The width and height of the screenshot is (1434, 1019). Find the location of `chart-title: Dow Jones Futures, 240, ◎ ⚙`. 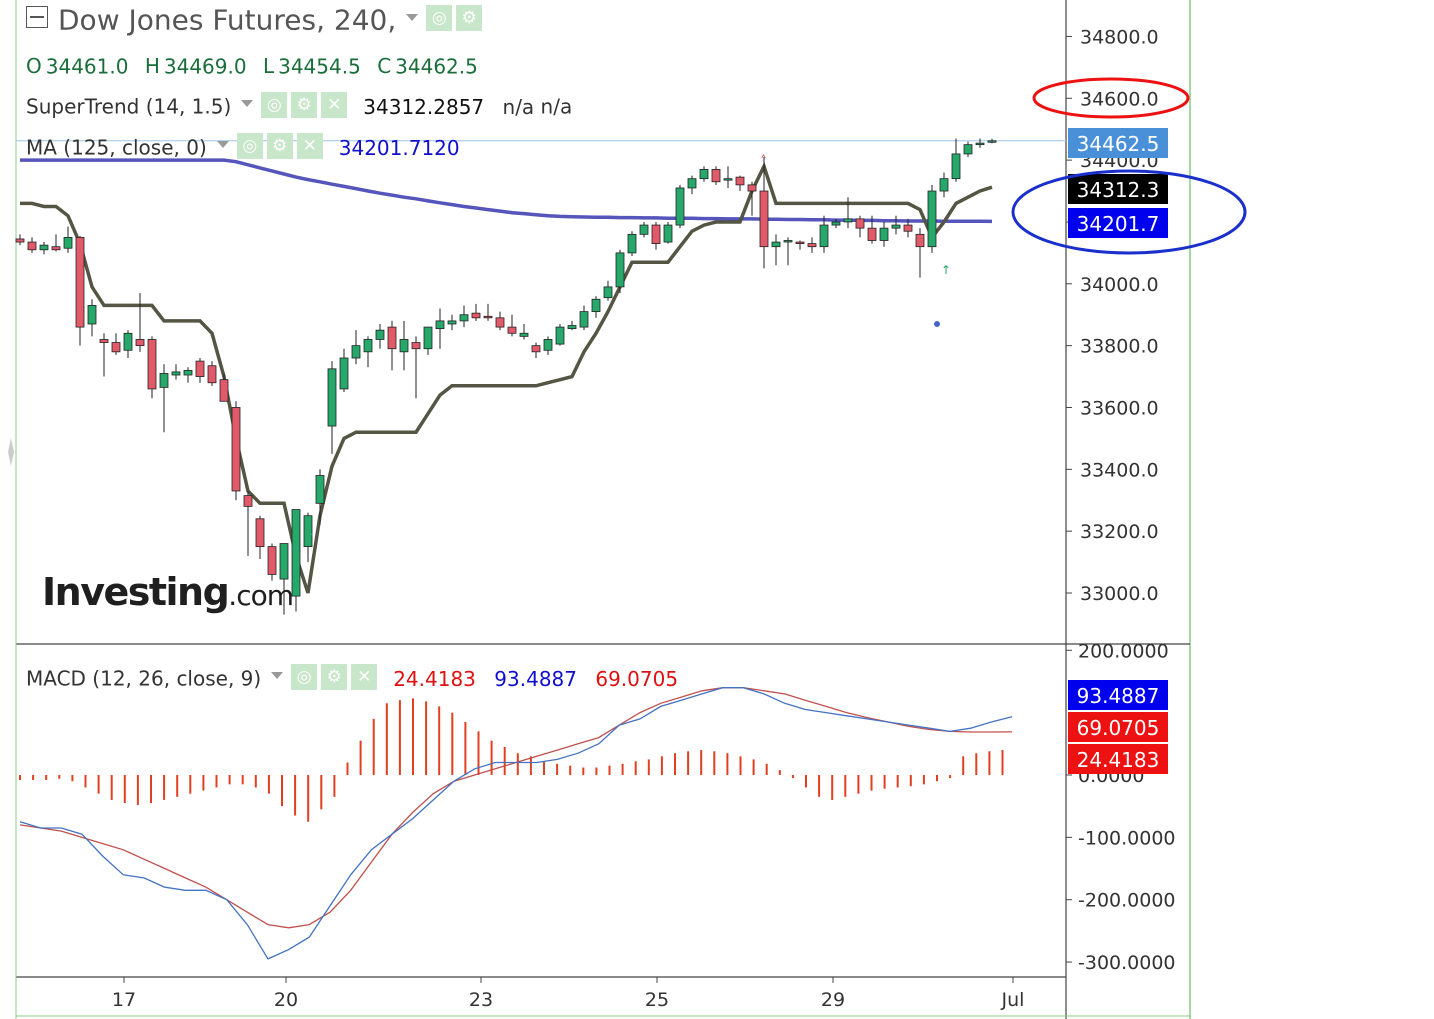

chart-title: Dow Jones Futures, 240, ◎ ⚙ is located at coordinates (256, 19).